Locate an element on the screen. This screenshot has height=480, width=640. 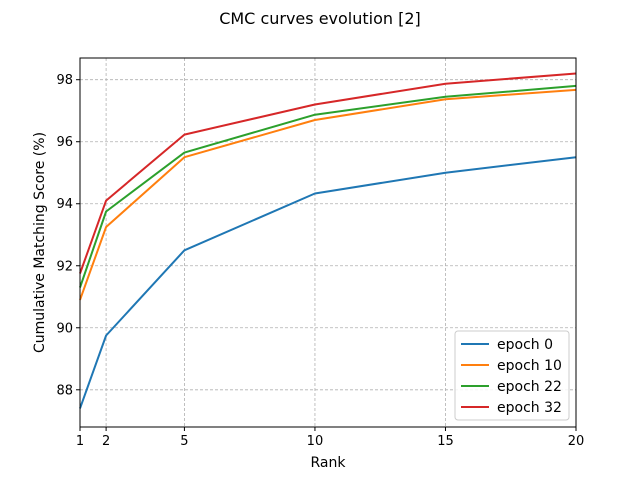
y-tick-label: 90 is located at coordinates (64, 328).